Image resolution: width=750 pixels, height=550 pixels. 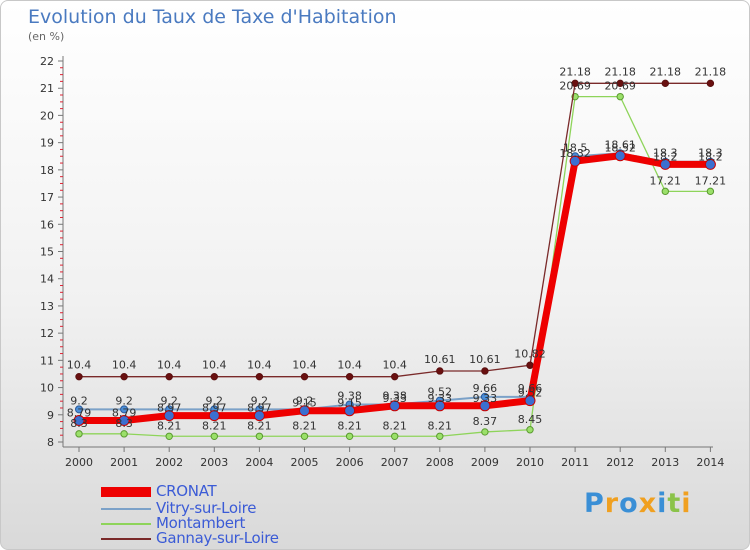 I want to click on x-tick-label: 2000, so click(x=79, y=462).